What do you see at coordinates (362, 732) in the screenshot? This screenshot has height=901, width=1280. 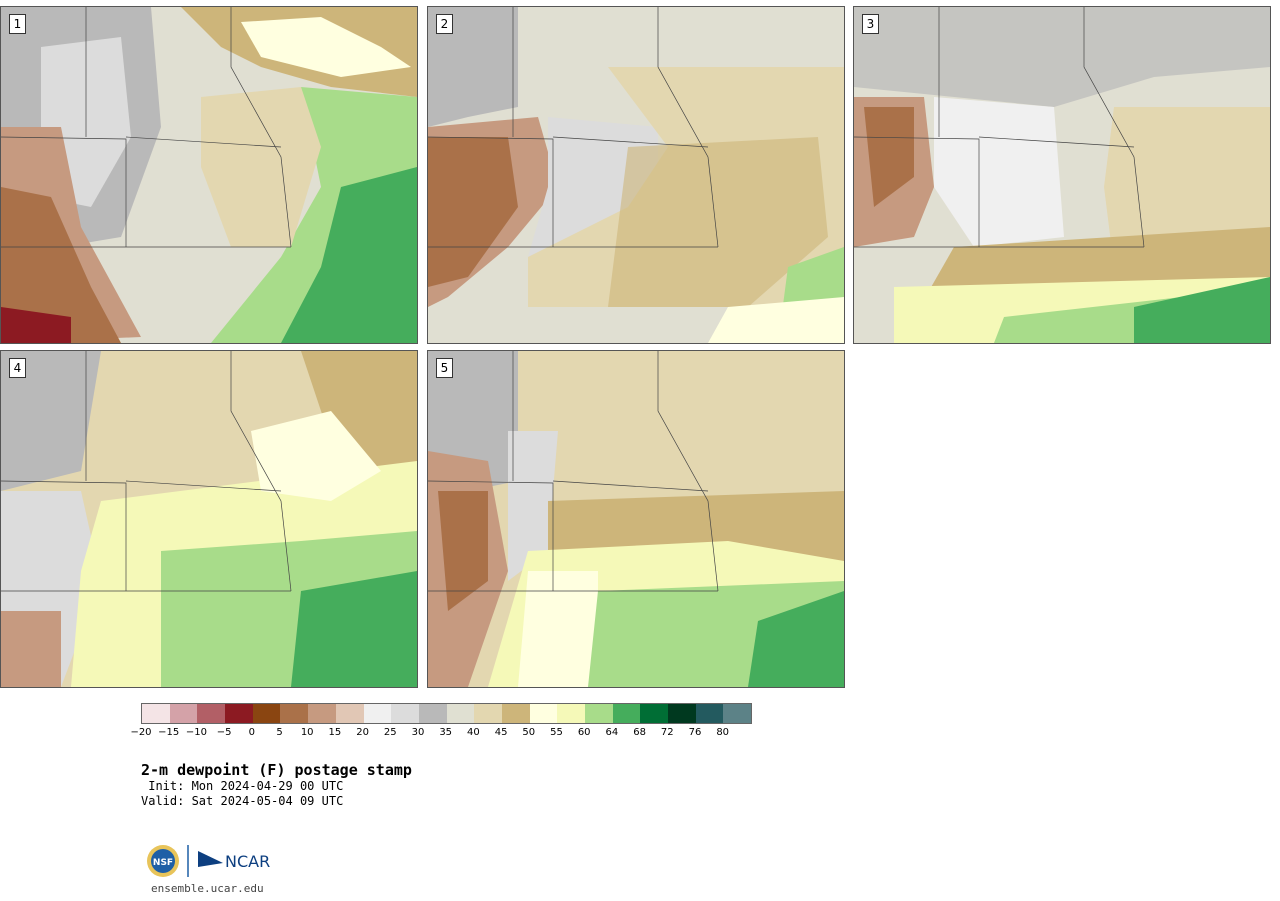 I see `colorbar-tick-label: 20` at bounding box center [362, 732].